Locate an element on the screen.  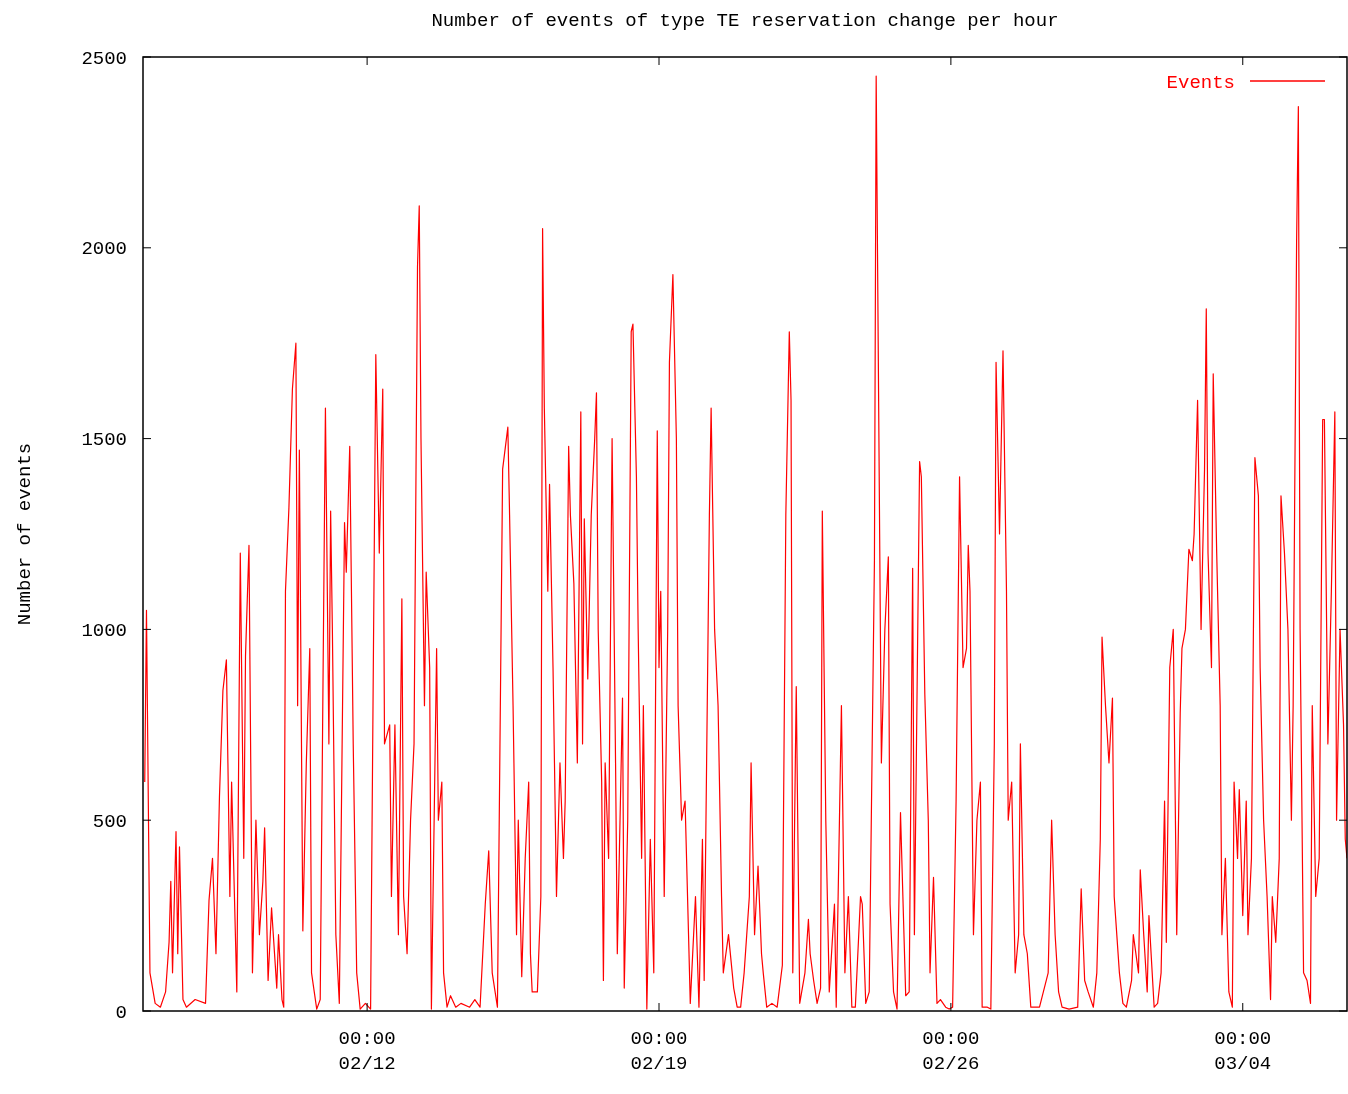
y-tick-label: 1500 is located at coordinates (104, 440).